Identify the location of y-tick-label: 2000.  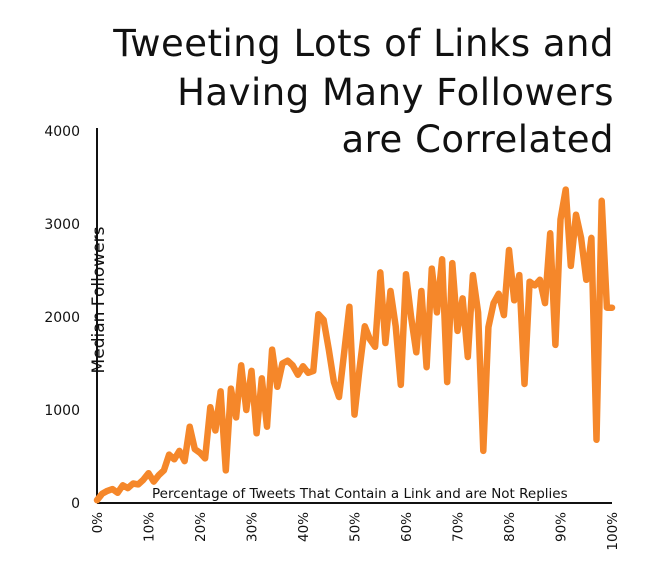
(62, 318).